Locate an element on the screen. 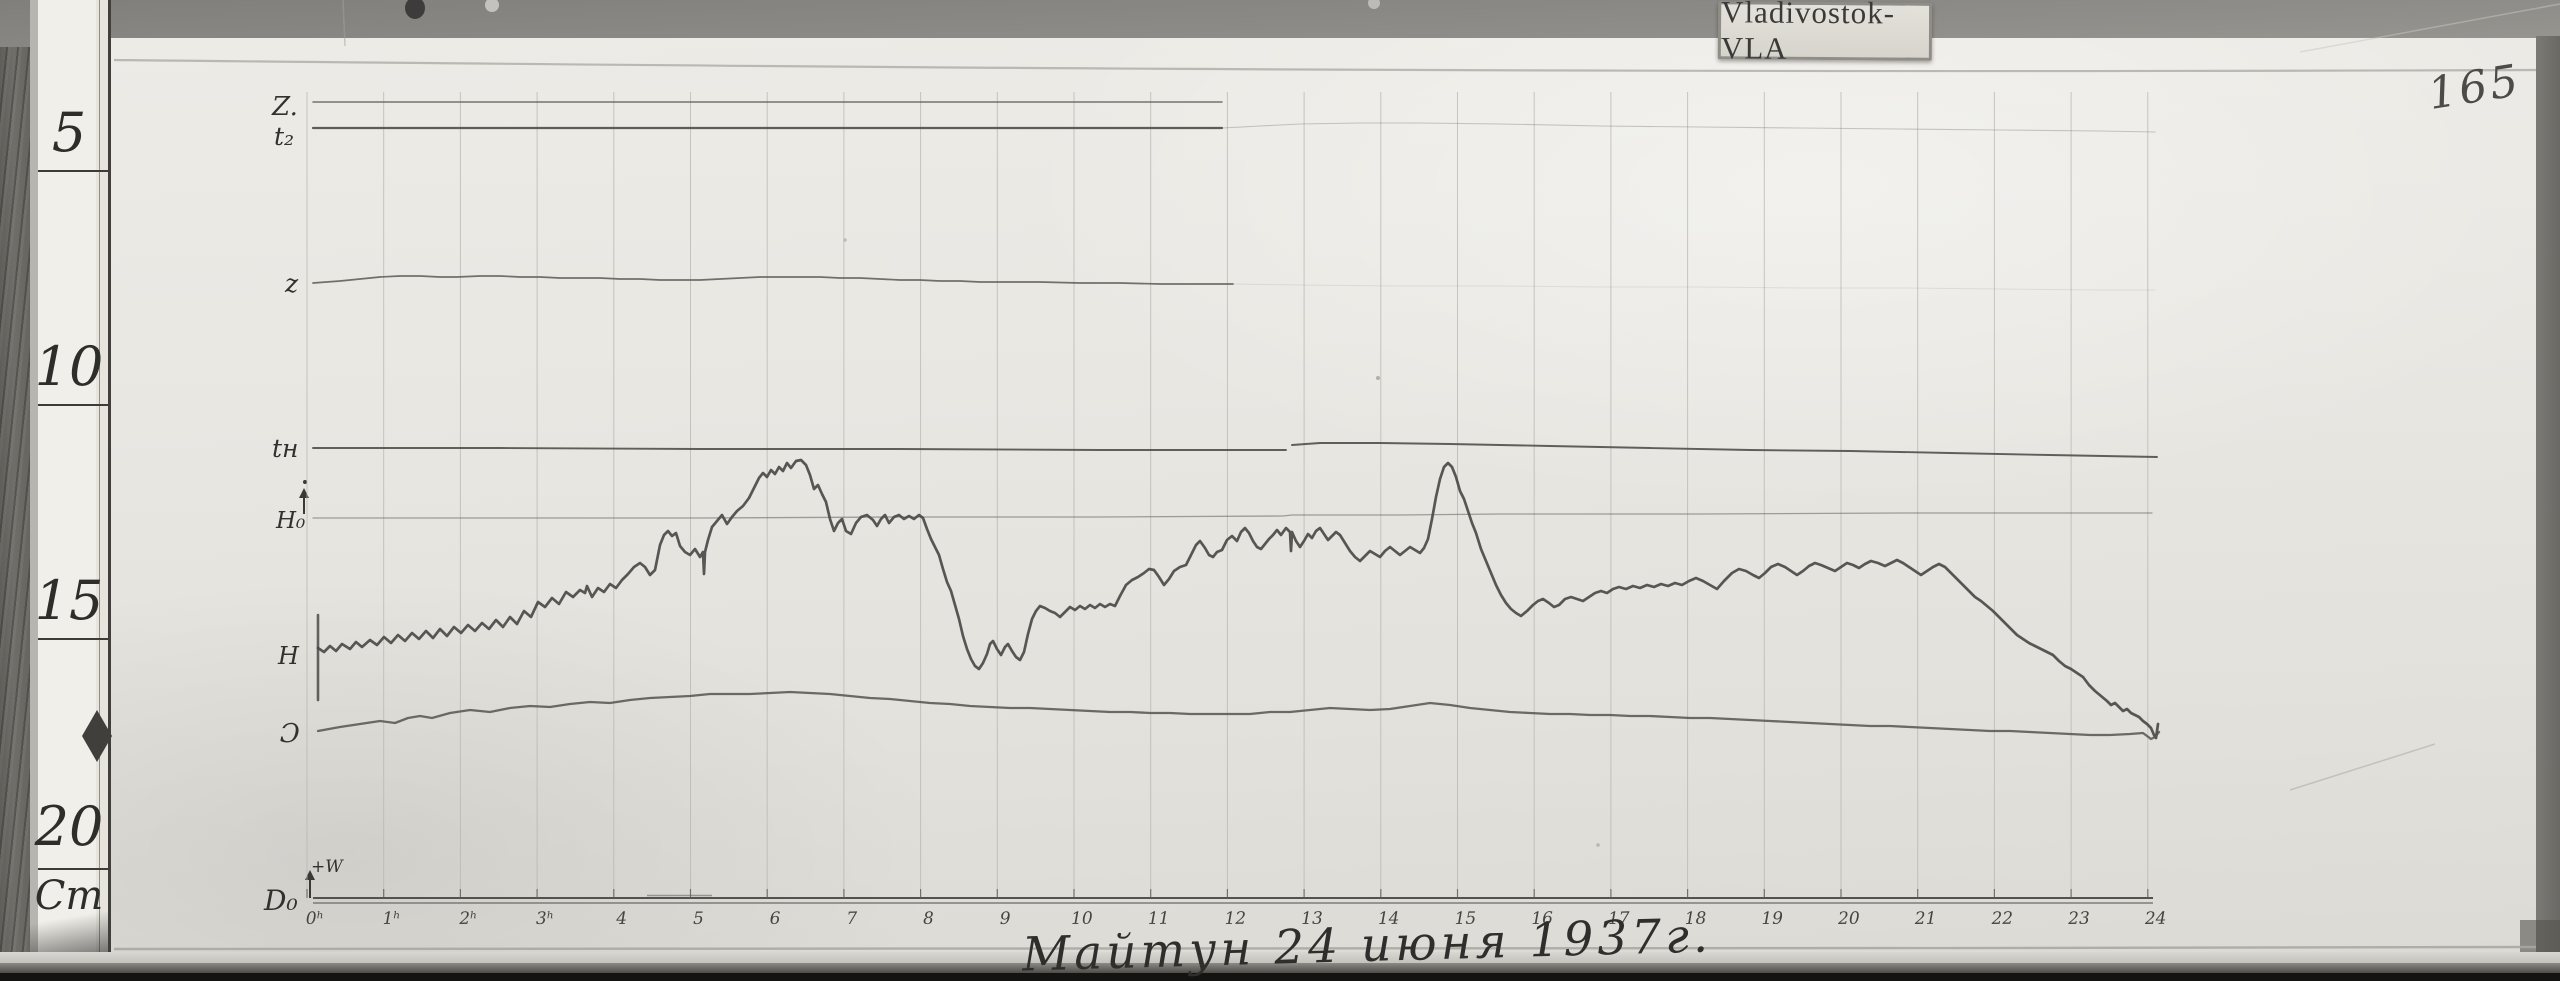 The width and height of the screenshot is (2560, 981). series-H0-baseline is located at coordinates (1232, 515).